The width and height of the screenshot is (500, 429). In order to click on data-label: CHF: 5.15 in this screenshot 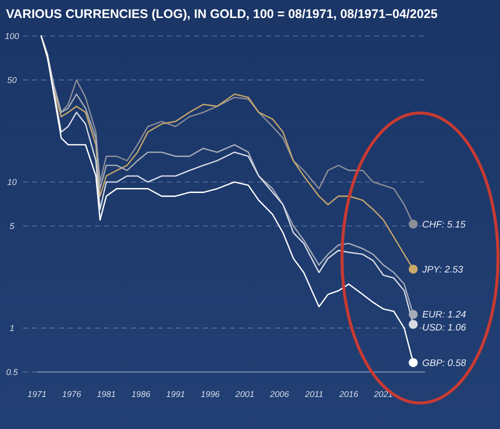, I will do `click(444, 224)`.